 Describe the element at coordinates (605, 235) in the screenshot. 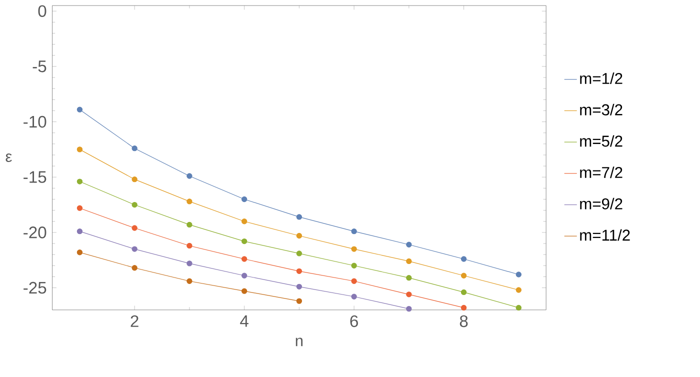

I see `legend-label: m=11/2` at that location.